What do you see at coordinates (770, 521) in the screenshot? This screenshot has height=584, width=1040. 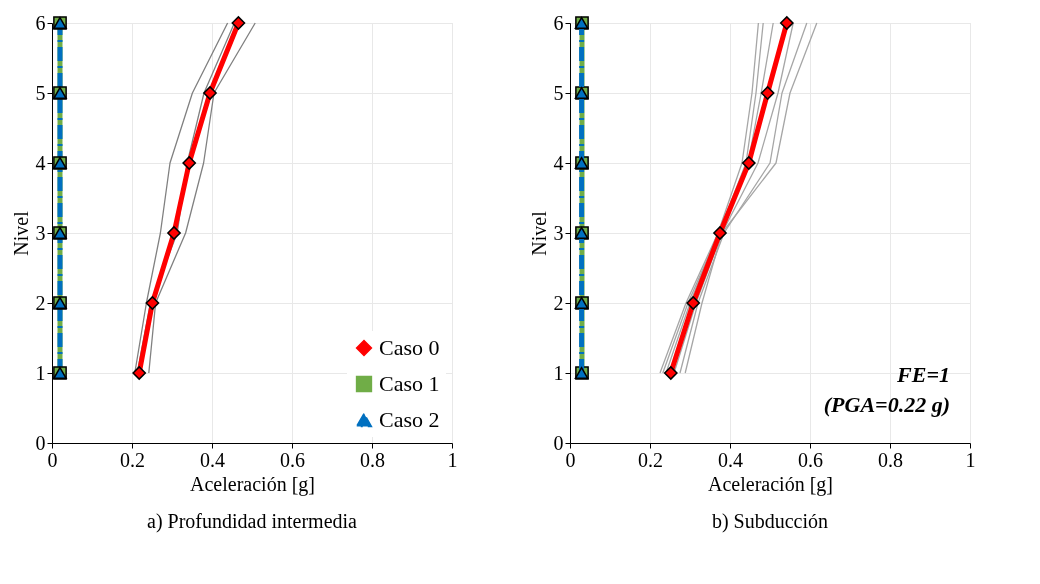 I see `text: b) Subducción` at bounding box center [770, 521].